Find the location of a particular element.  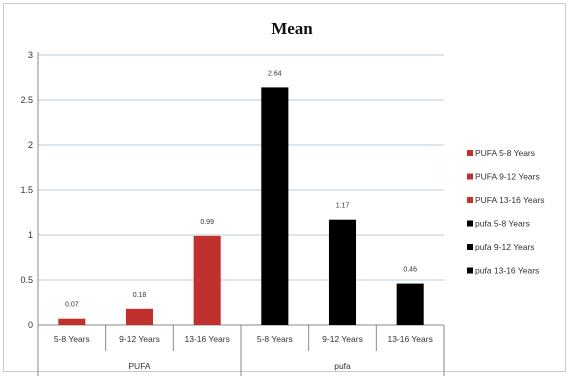

data-label: 2.64 is located at coordinates (275, 73).